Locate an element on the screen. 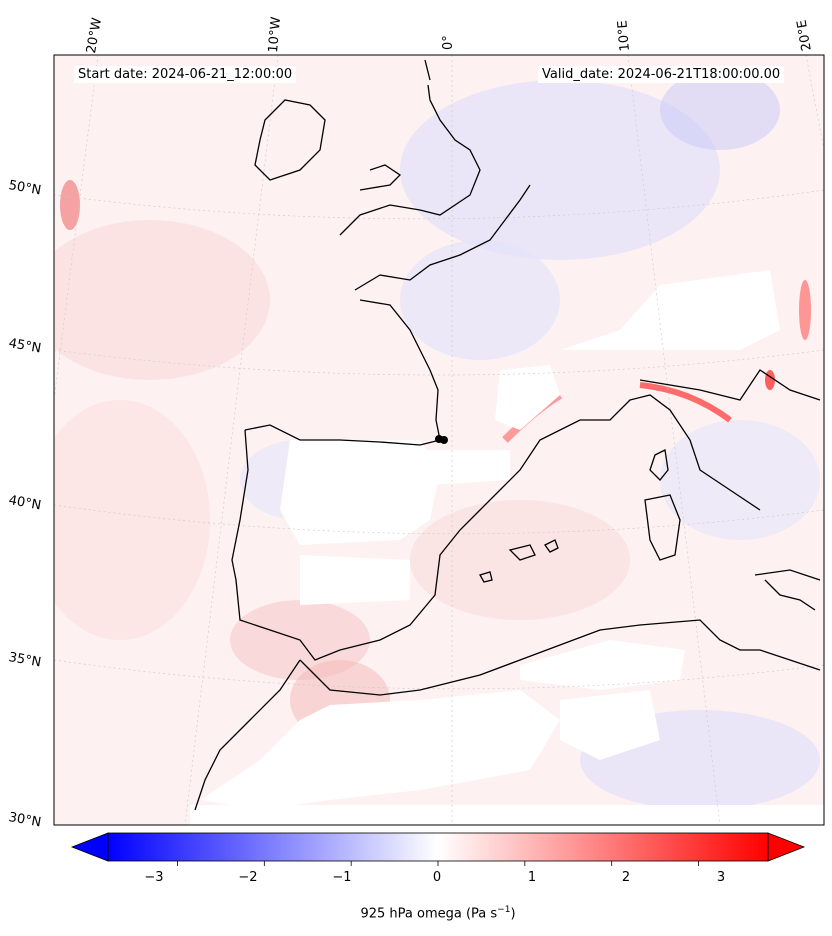 This screenshot has width=832, height=936. location-marker is located at coordinates (441, 439).